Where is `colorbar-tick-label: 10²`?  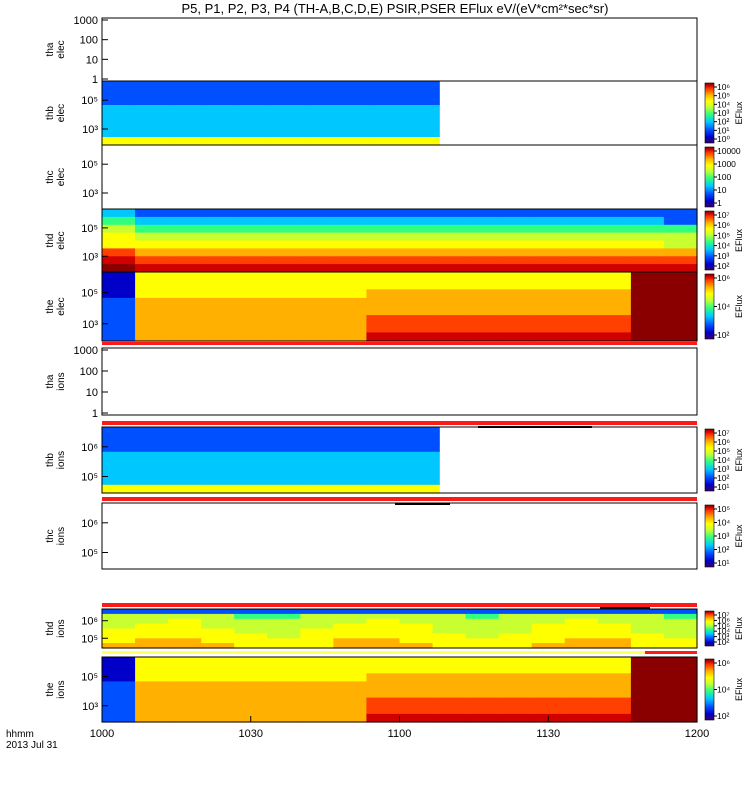
colorbar-tick-label: 10² is located at coordinates (723, 266).